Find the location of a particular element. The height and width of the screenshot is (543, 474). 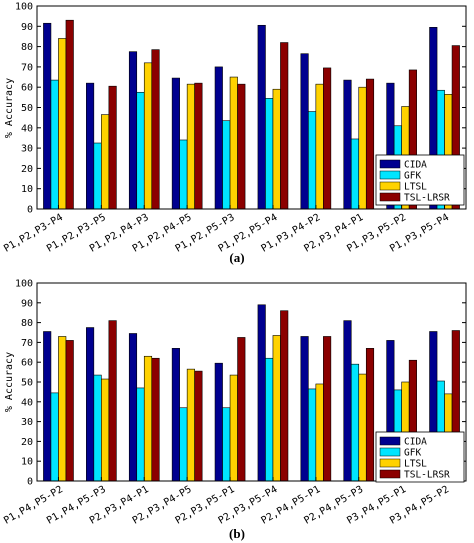

caption-a: (a) is located at coordinates (237, 257).